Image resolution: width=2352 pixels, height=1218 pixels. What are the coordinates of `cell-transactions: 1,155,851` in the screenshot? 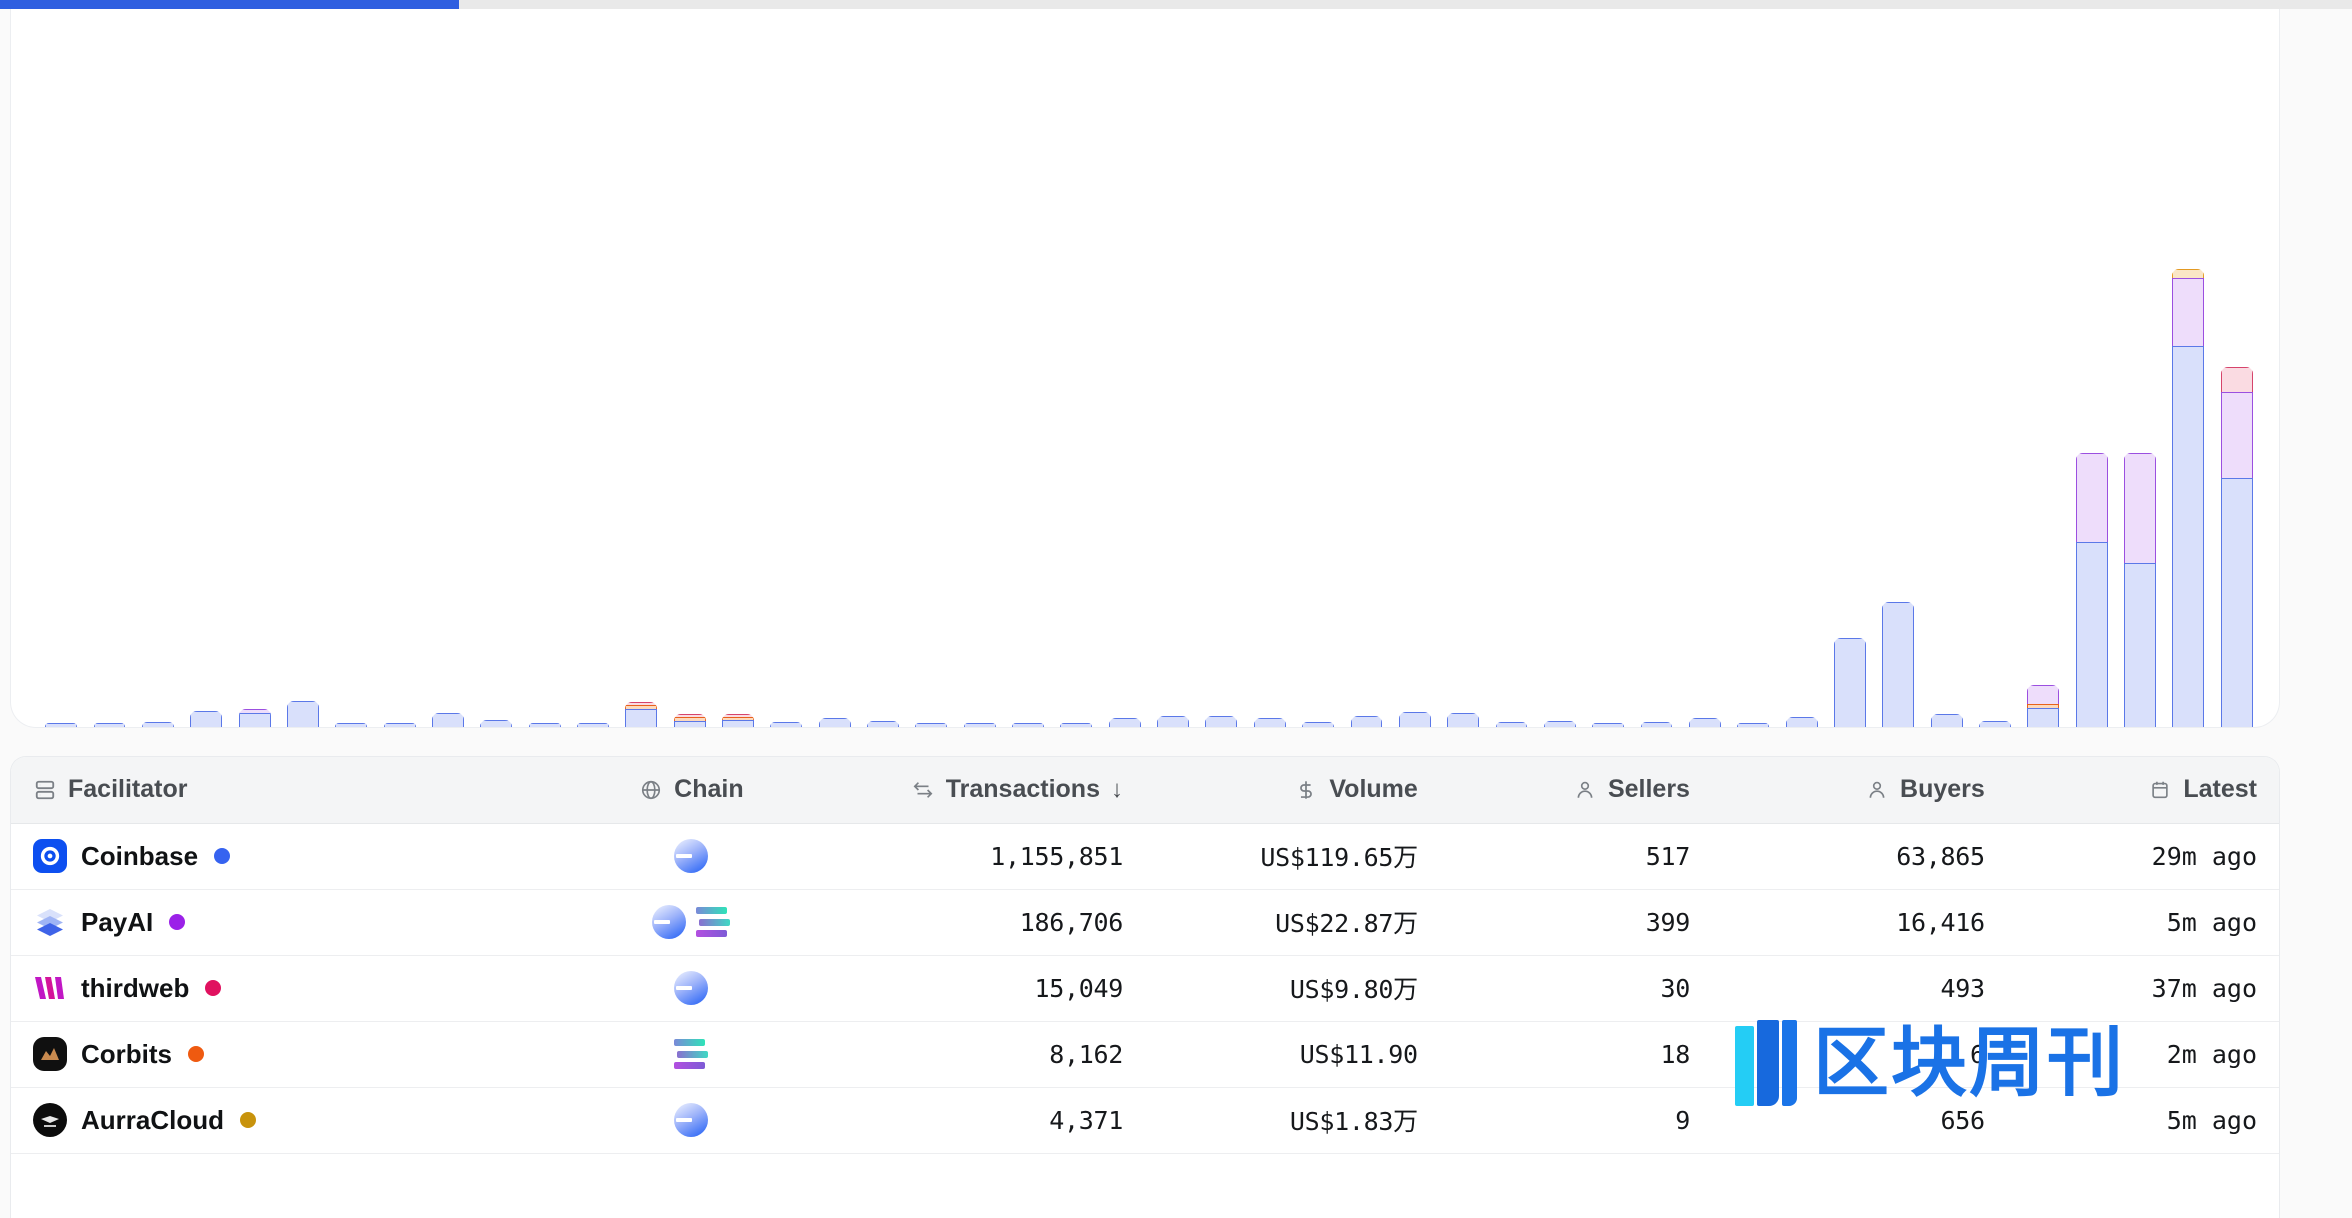 It's located at (986, 856).